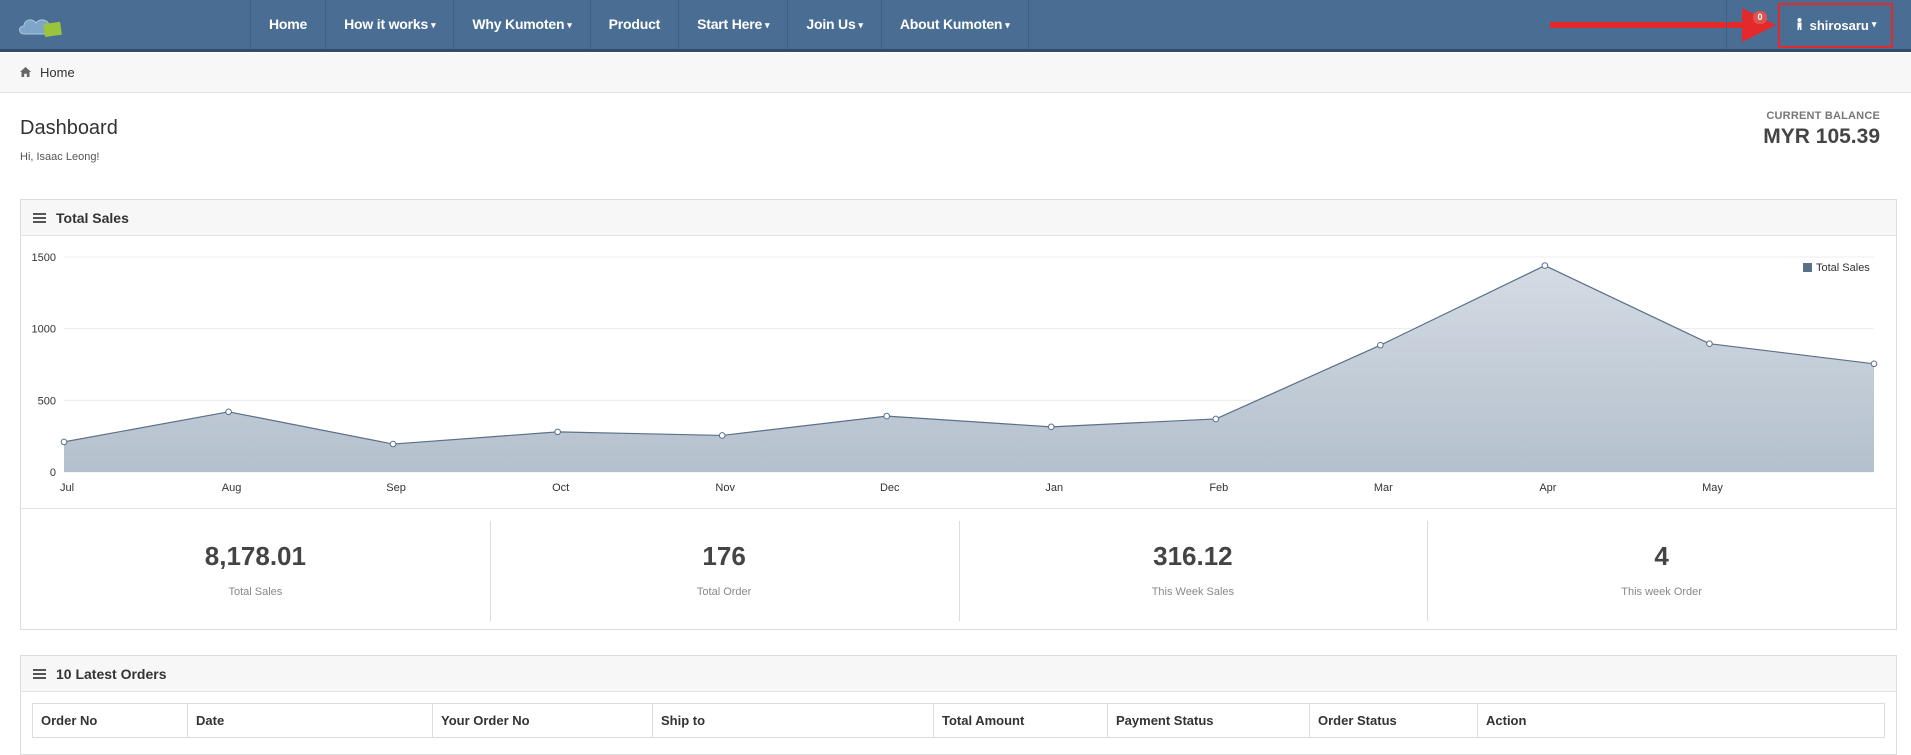 This screenshot has width=1911, height=755. What do you see at coordinates (310, 720) in the screenshot?
I see `column-header: Date` at bounding box center [310, 720].